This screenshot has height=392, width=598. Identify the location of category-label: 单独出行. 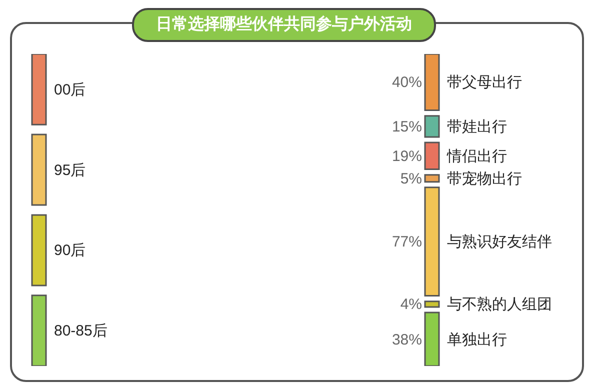
(477, 339).